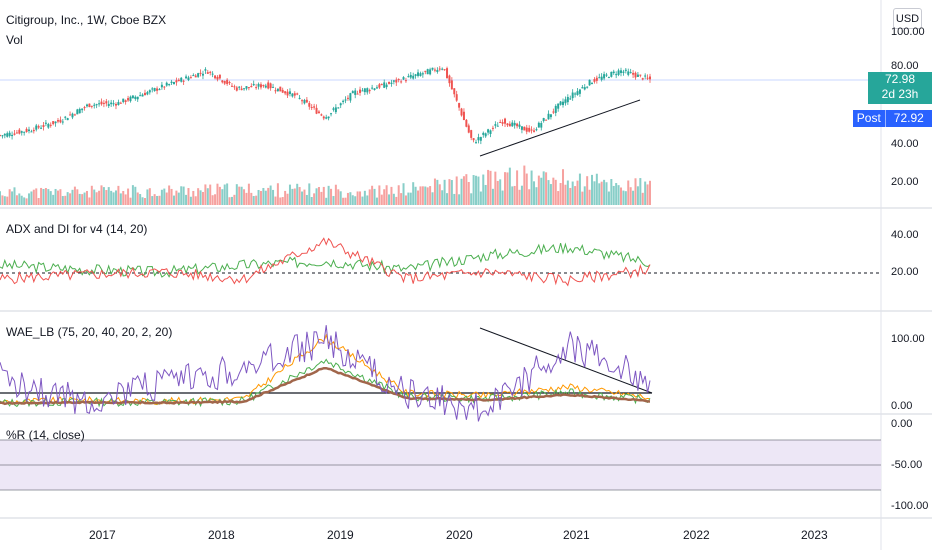  I want to click on time-axis-label: 2017, so click(102, 535).